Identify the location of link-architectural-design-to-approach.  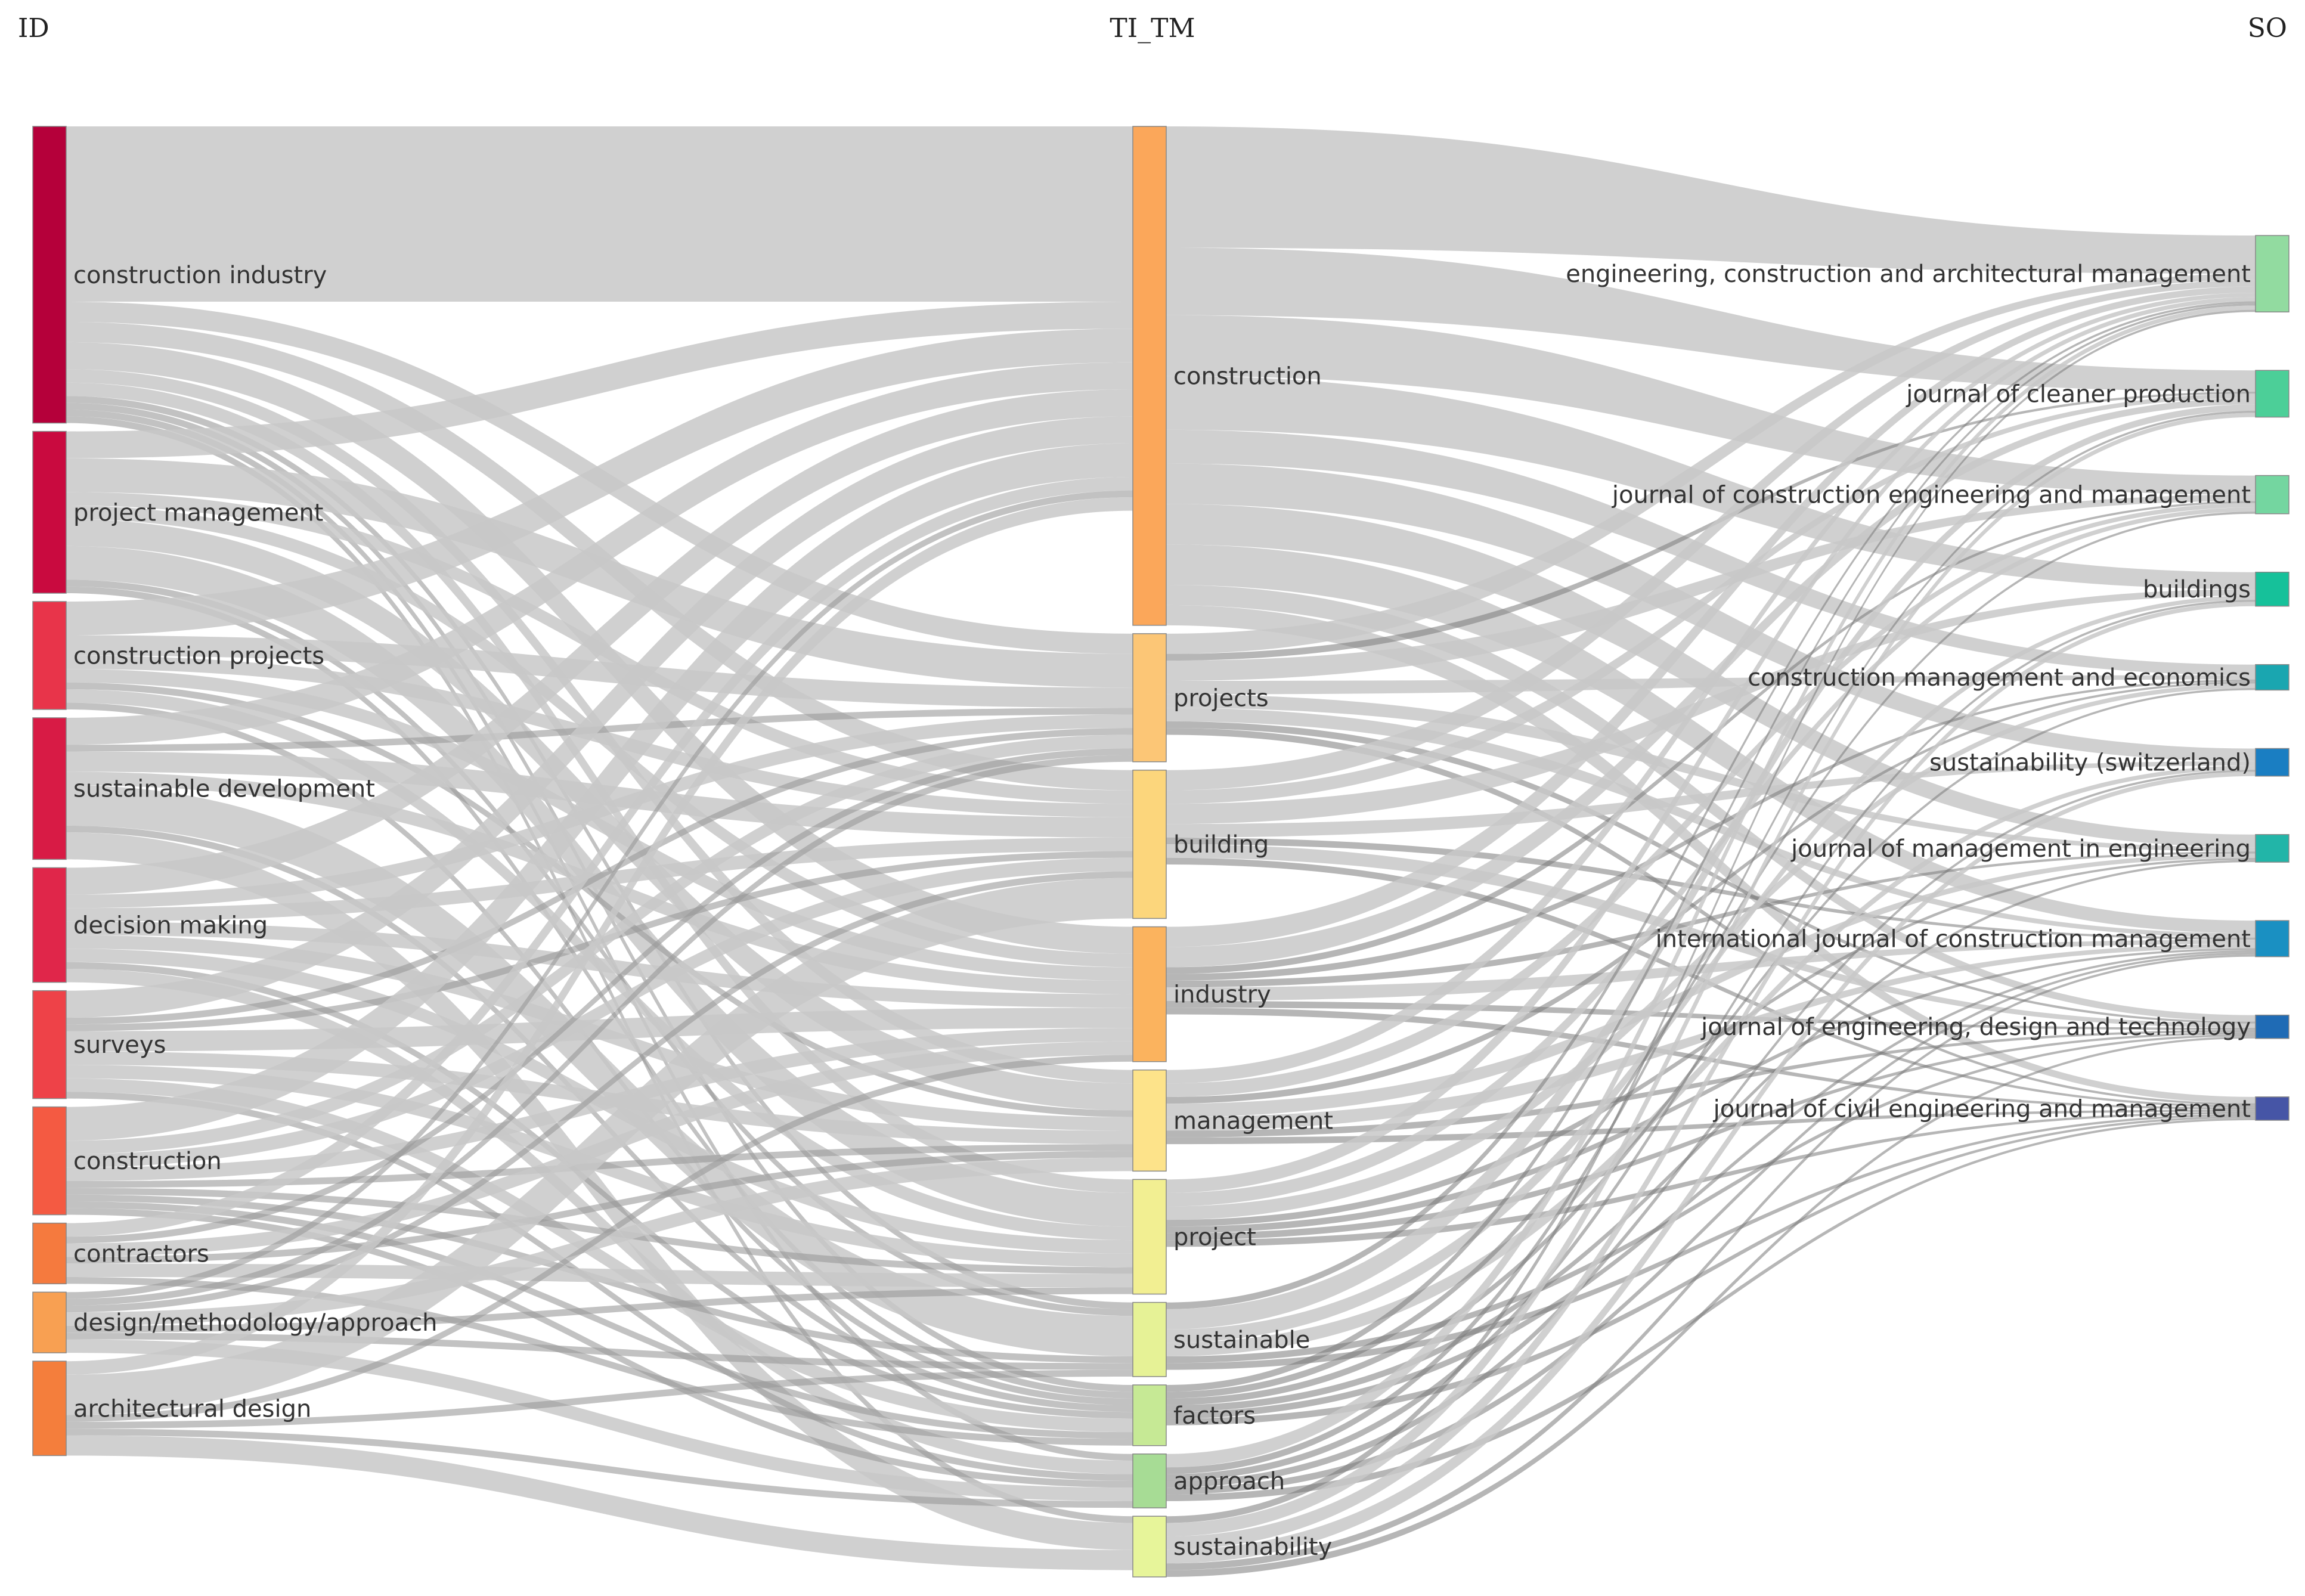
(599, 1468).